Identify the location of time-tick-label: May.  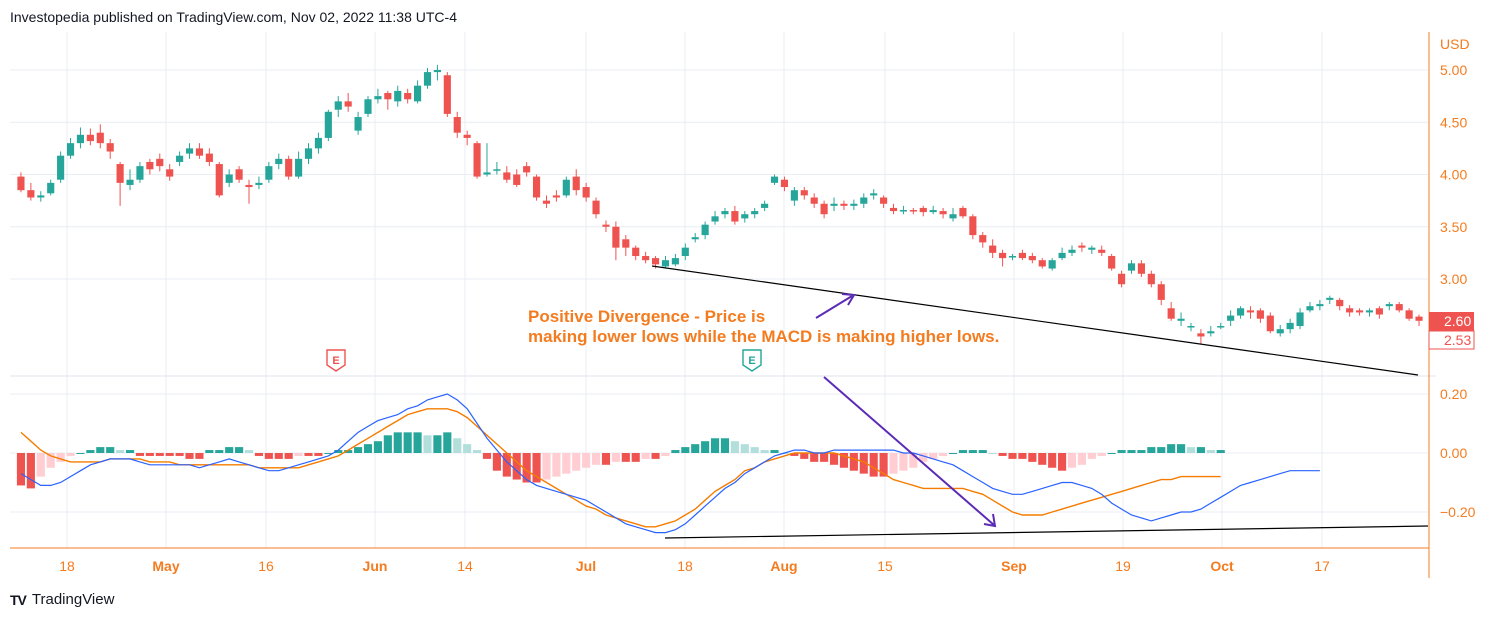
(165, 566).